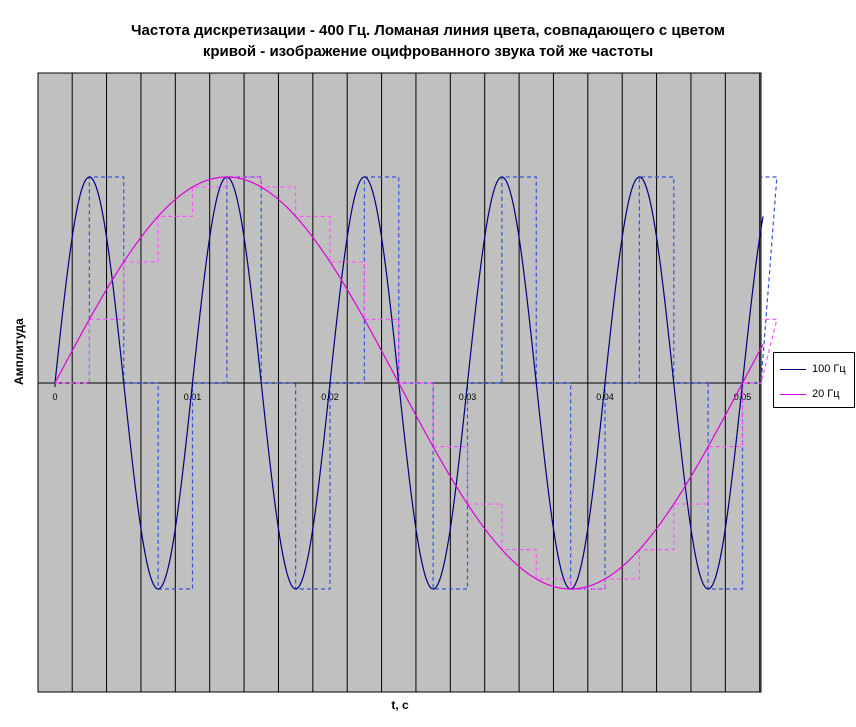  Describe the element at coordinates (330, 397) in the screenshot. I see `x-tick-label: 0.02` at that location.